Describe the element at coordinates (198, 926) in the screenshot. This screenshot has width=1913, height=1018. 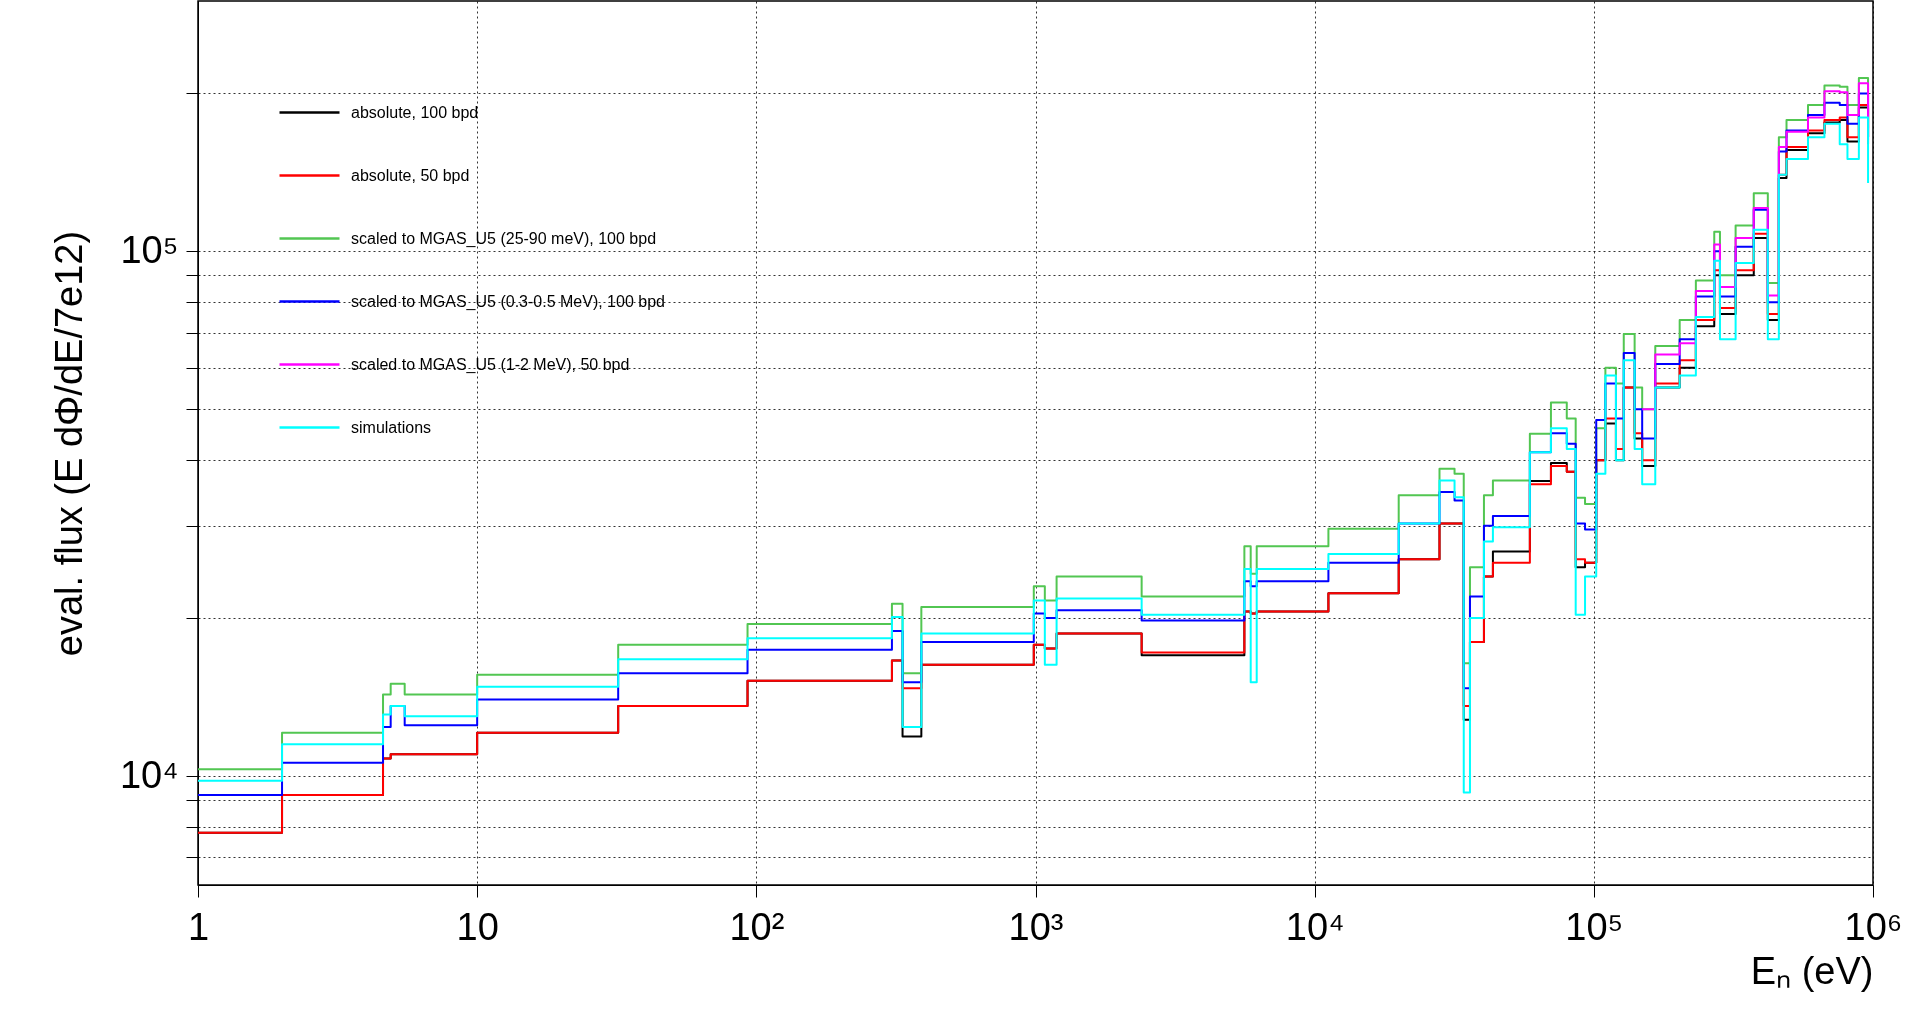
I see `x-tick-label: 1` at that location.